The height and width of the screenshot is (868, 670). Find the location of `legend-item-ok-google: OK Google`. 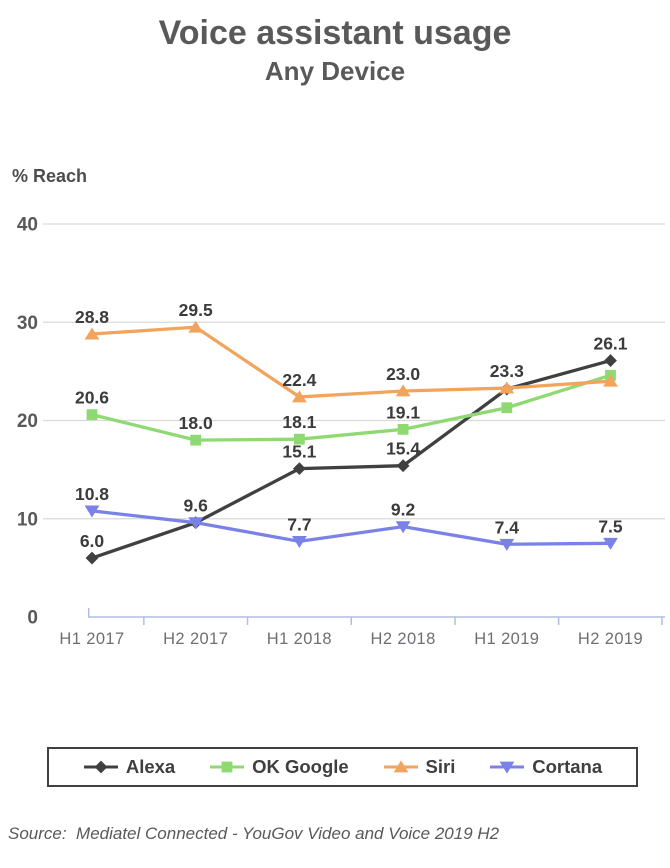

legend-item-ok-google: OK Google is located at coordinates (279, 767).